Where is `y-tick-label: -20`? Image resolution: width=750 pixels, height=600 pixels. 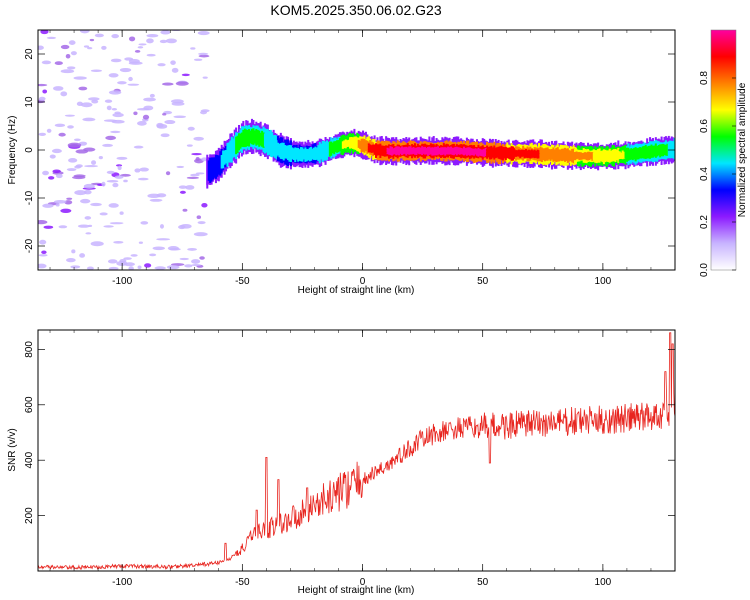 y-tick-label: -20 is located at coordinates (29, 245).